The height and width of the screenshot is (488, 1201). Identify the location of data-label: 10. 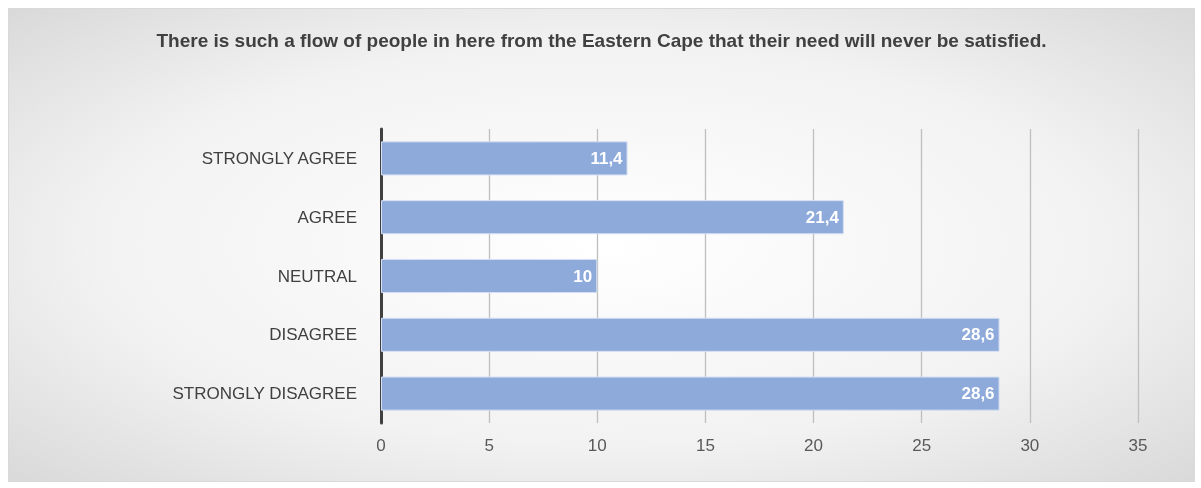
(583, 276).